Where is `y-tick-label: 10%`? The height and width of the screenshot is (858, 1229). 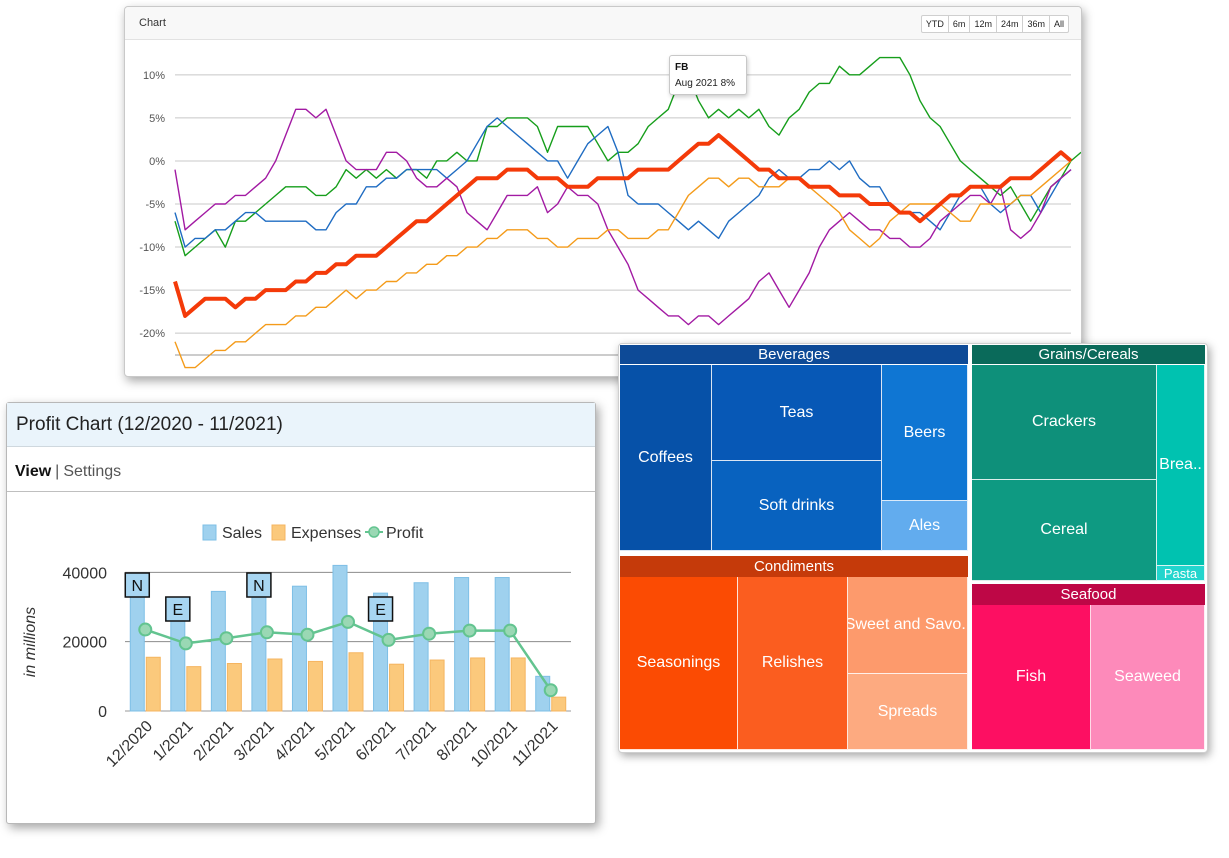 y-tick-label: 10% is located at coordinates (154, 76).